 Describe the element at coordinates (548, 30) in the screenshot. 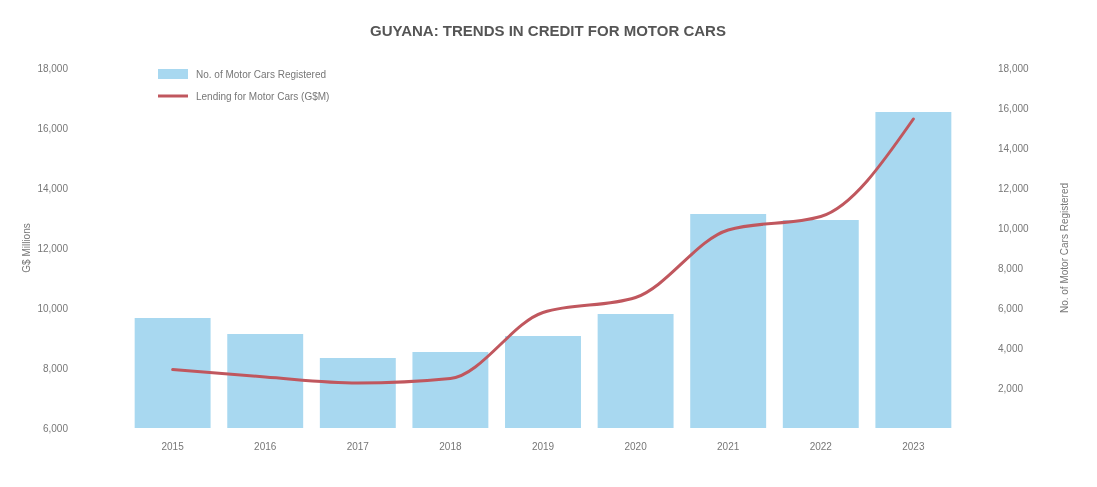

I see `chart-title: GUYANA: TRENDS IN CREDIT FOR MOTOR CARS` at that location.